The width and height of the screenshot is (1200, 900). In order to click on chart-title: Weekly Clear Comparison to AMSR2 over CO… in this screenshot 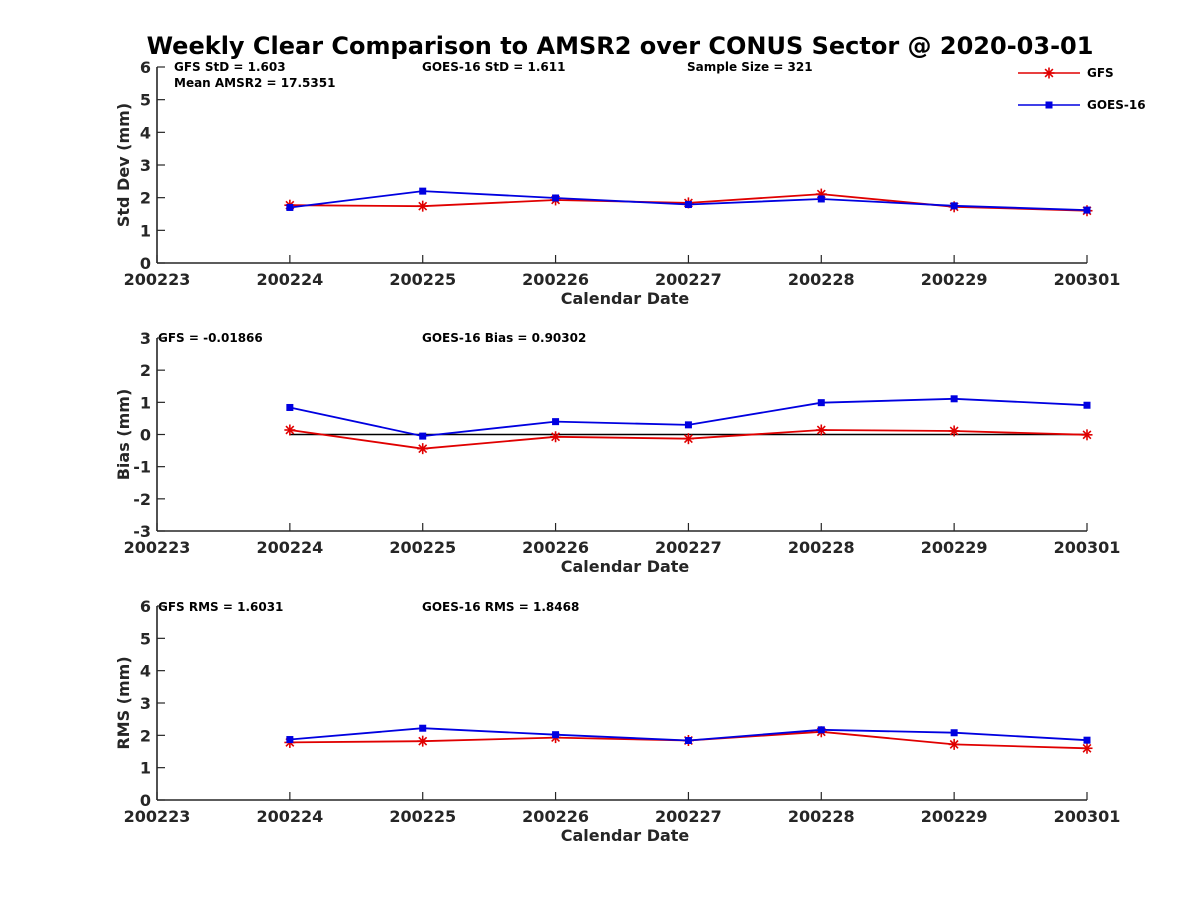, I will do `click(620, 46)`.